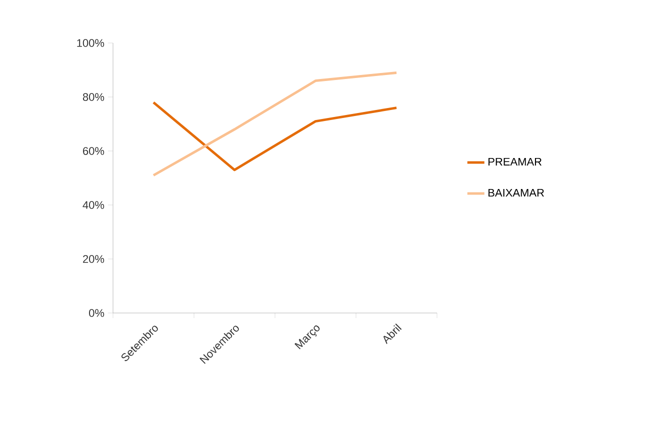 The height and width of the screenshot is (448, 667). What do you see at coordinates (93, 97) in the screenshot?
I see `y-tick-label: 80%` at bounding box center [93, 97].